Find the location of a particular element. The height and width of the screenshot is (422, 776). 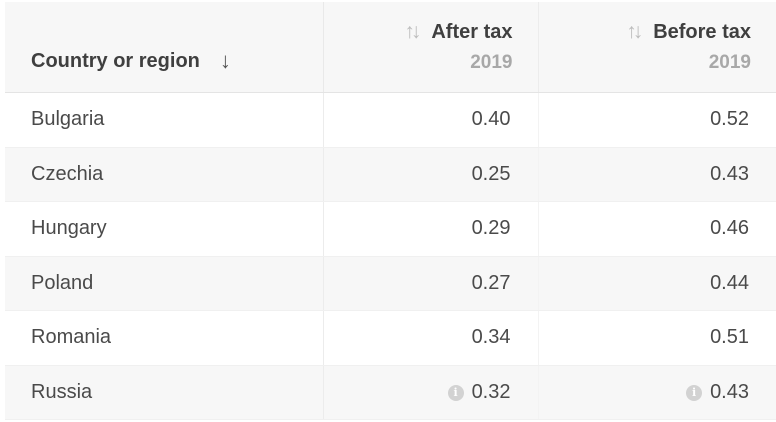

table-row: Czechia 0.25 0.43 is located at coordinates (390, 174).